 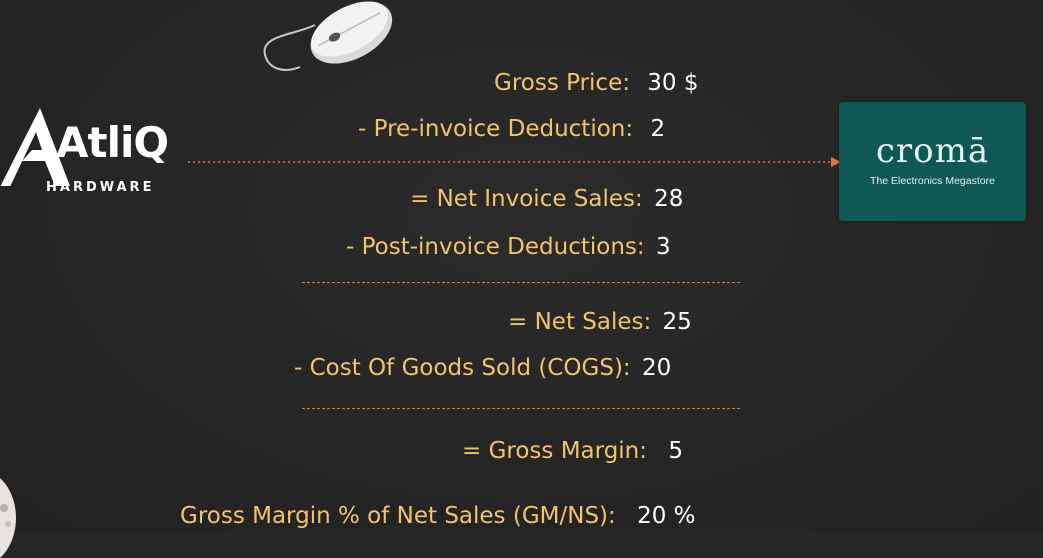 I want to click on pre-invoice-line: - Pre-invoice Deduction: 2, so click(x=511, y=129).